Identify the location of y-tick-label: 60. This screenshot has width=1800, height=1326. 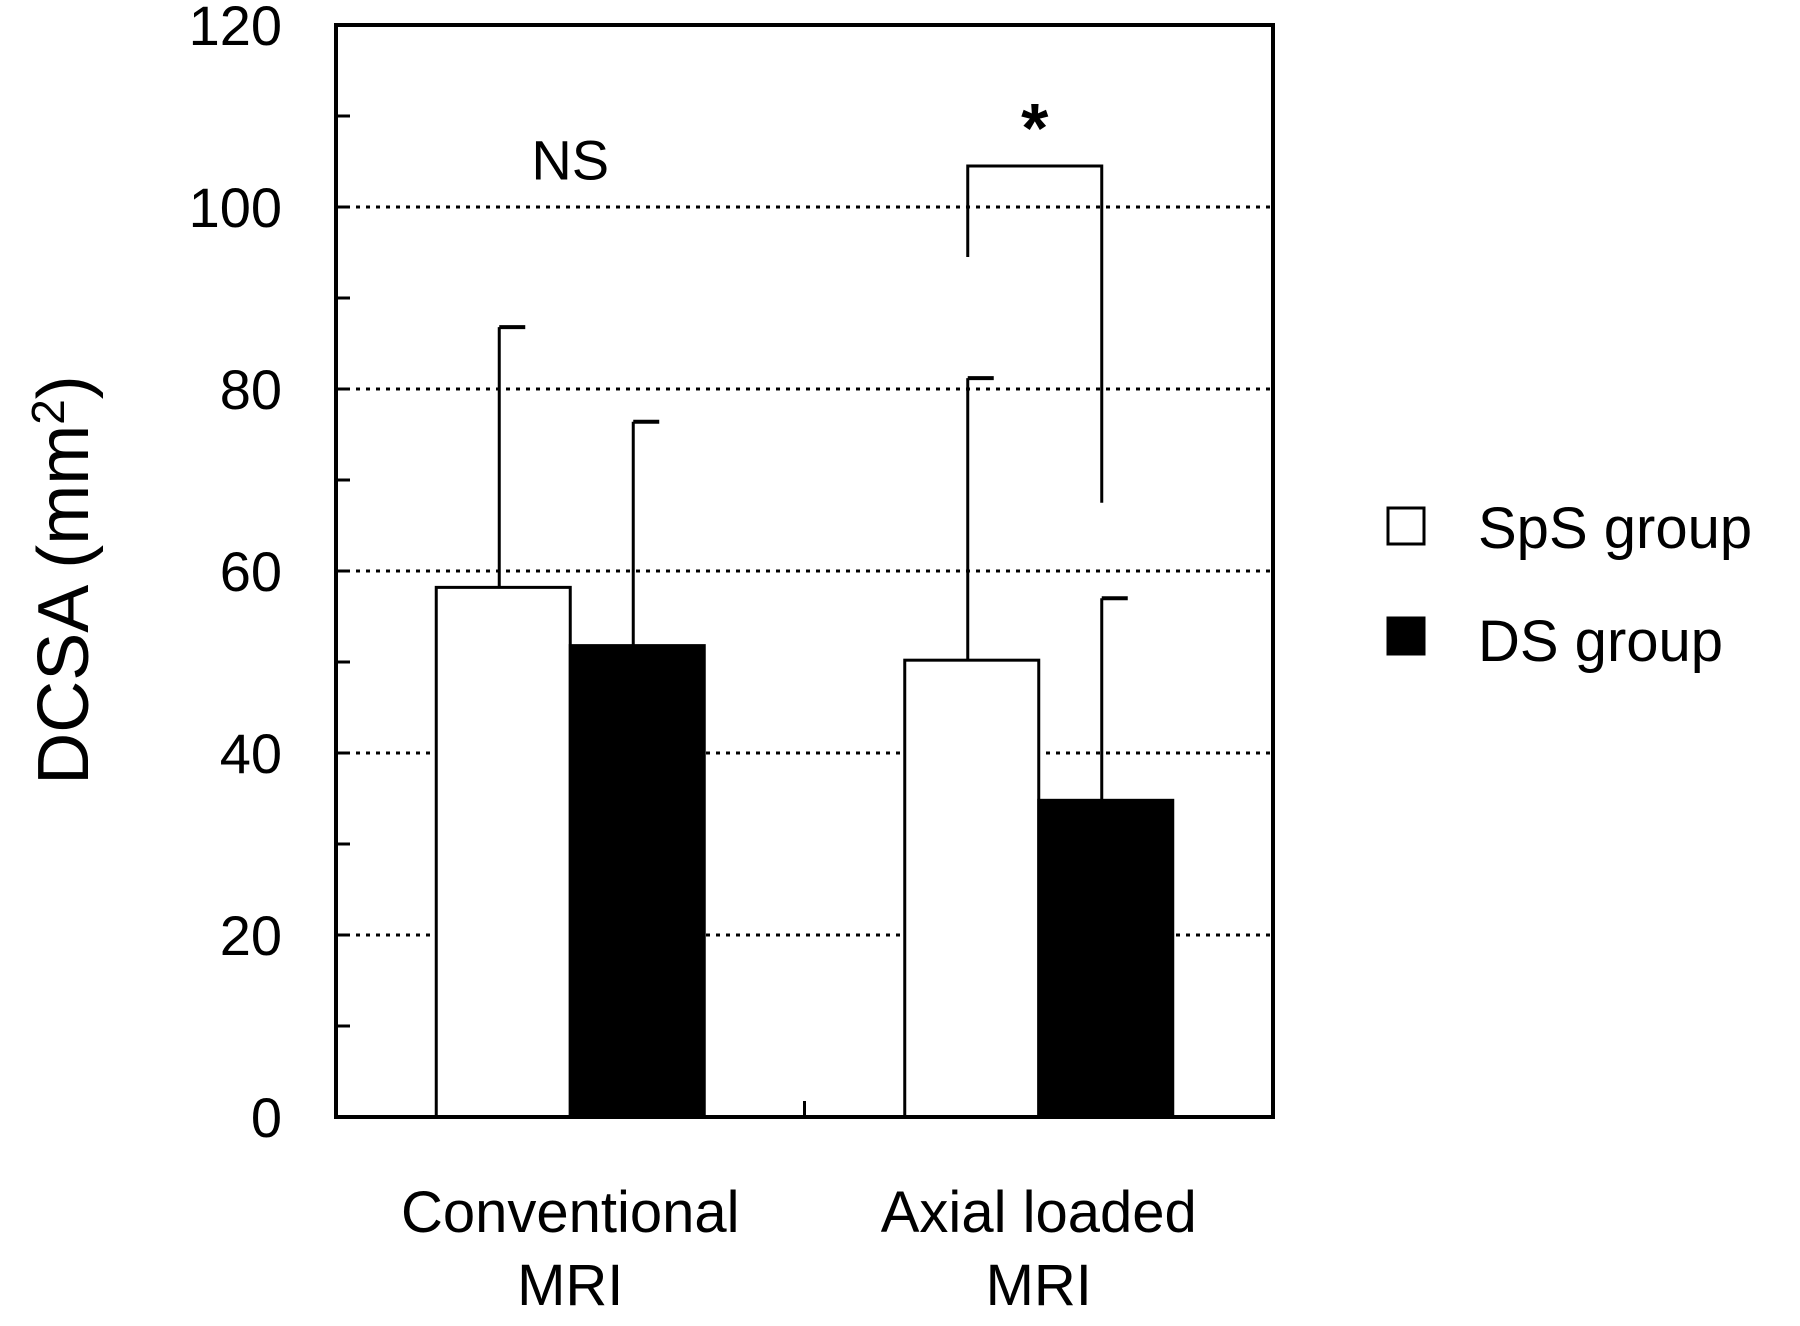
(251, 571).